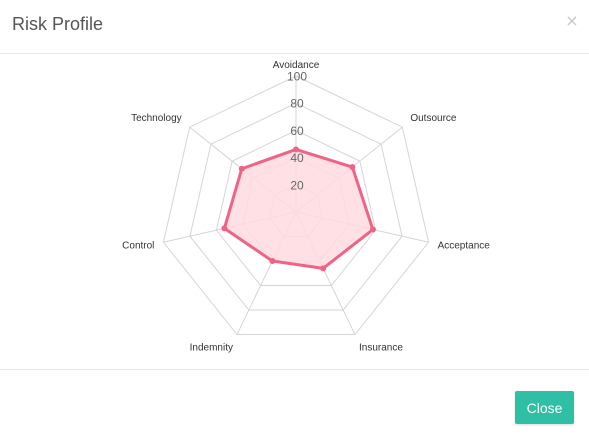  What do you see at coordinates (297, 104) in the screenshot?
I see `radar-tick-label: 80` at bounding box center [297, 104].